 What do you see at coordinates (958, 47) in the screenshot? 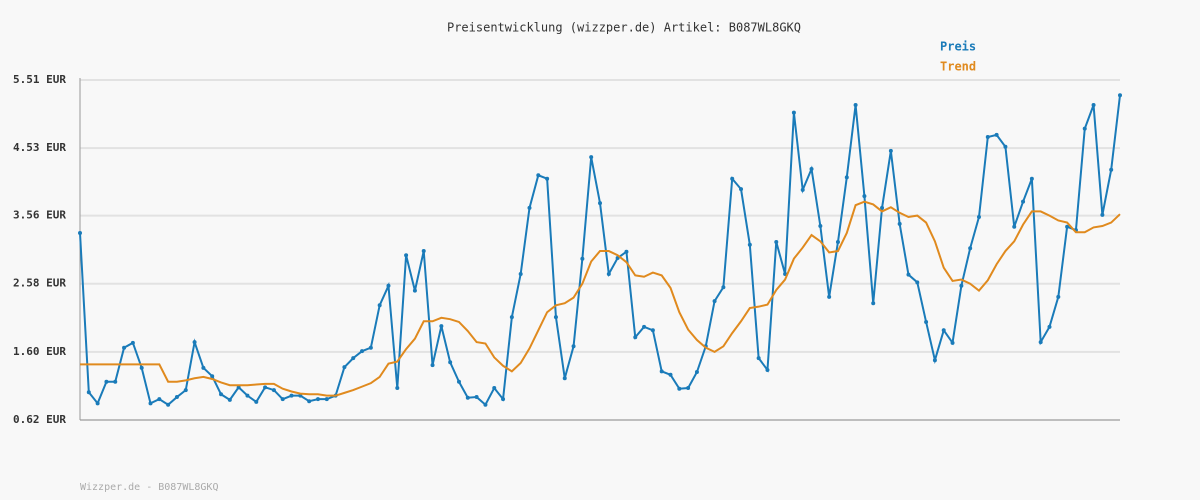
I see `legend-label: Preis` at bounding box center [958, 47].